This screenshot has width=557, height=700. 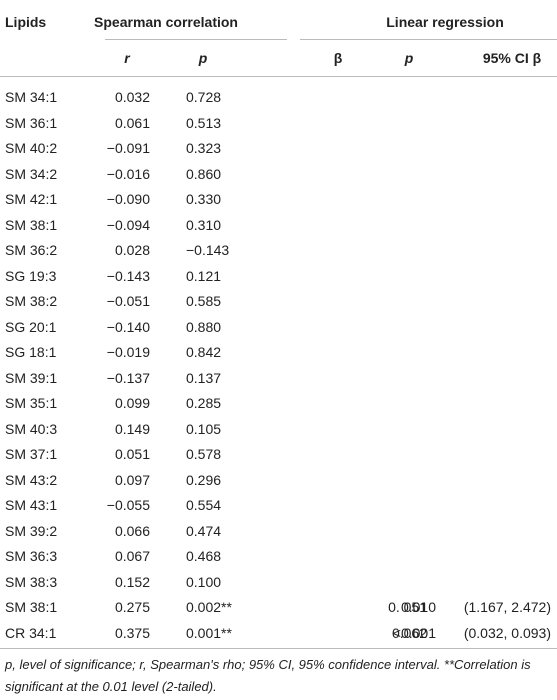 What do you see at coordinates (132, 403) in the screenshot?
I see `cell-value: 0.099` at bounding box center [132, 403].